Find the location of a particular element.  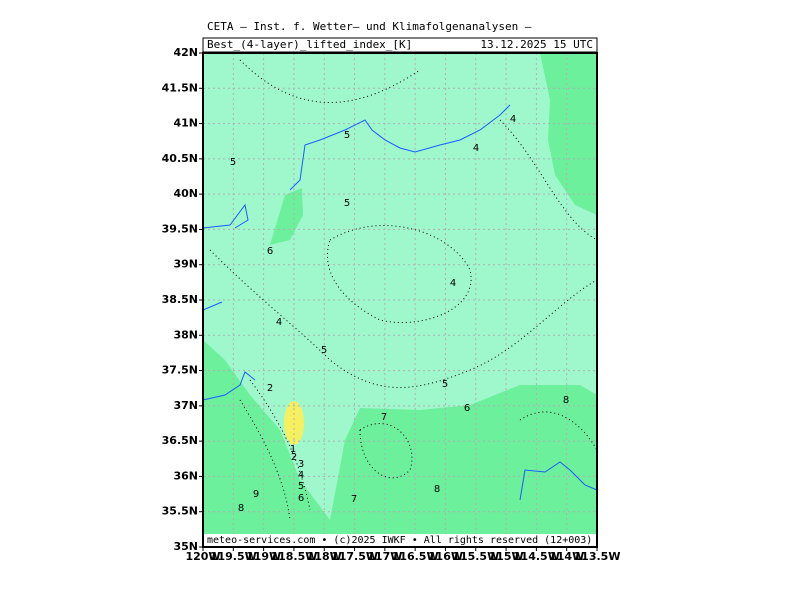

lon-label: 119W is located at coordinates (263, 556).